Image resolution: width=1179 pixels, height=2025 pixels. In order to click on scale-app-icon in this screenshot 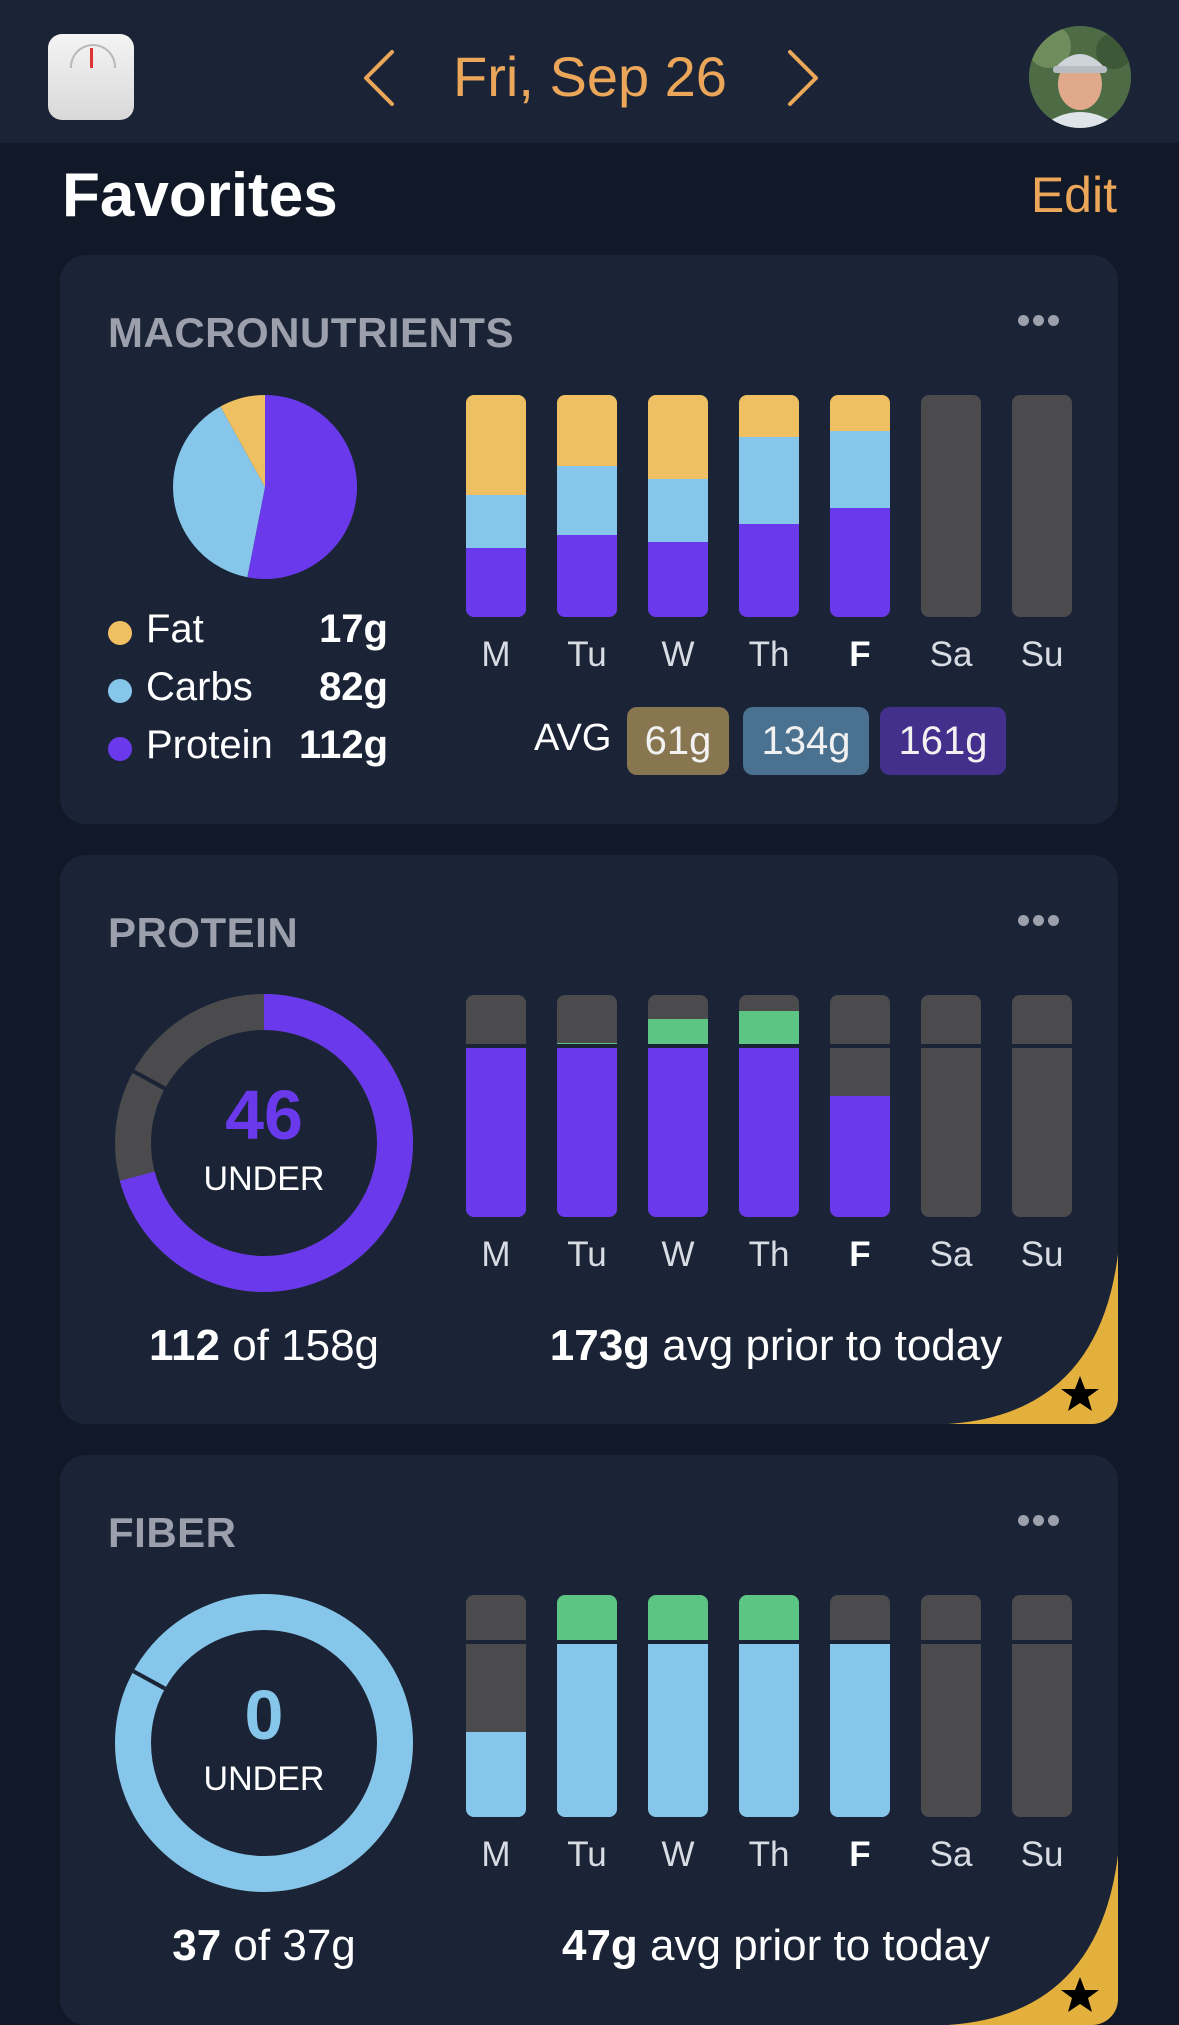, I will do `click(91, 77)`.